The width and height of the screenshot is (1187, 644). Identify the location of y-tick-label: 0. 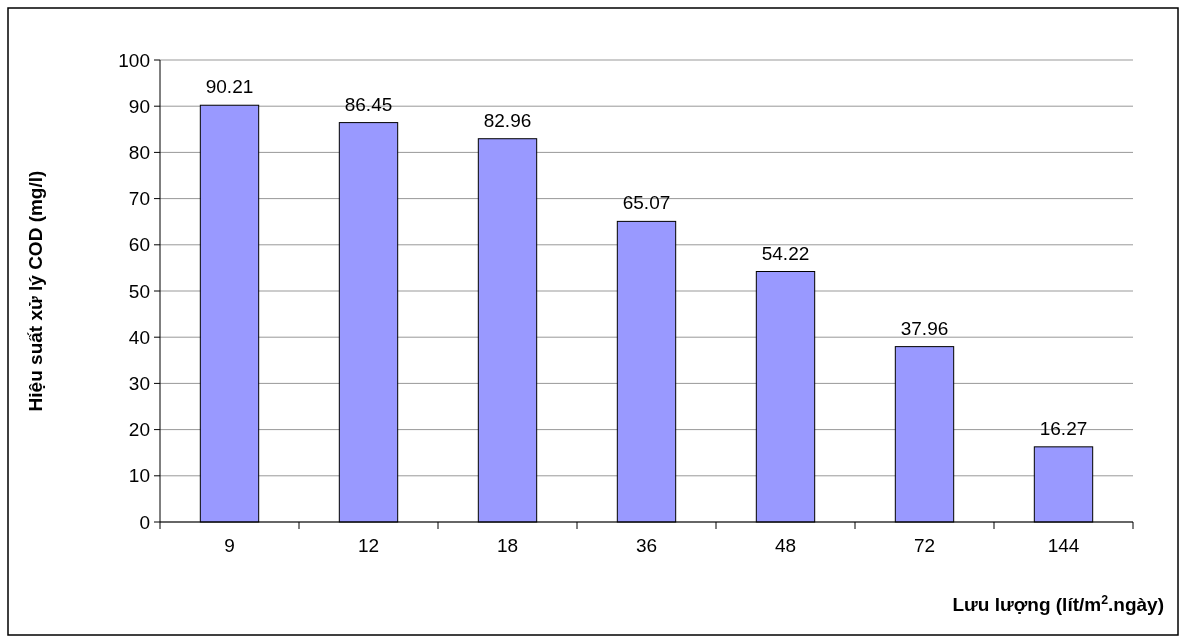
(144, 522).